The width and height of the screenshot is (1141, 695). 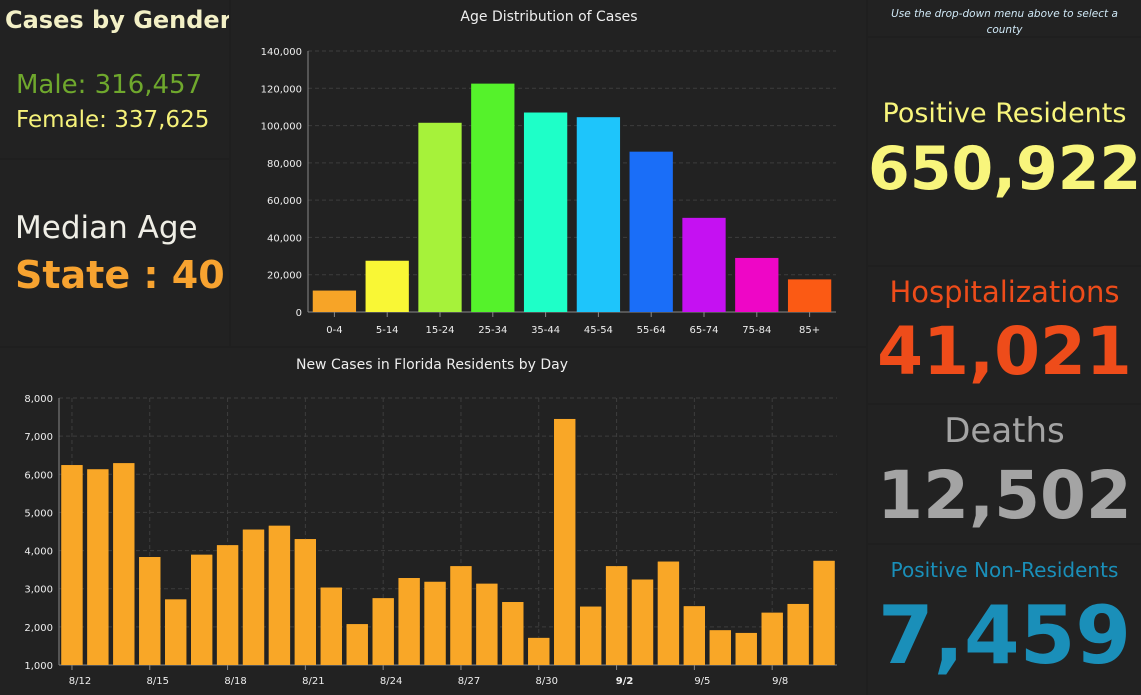 I want to click on x-tick-label: 8/21, so click(x=313, y=681).